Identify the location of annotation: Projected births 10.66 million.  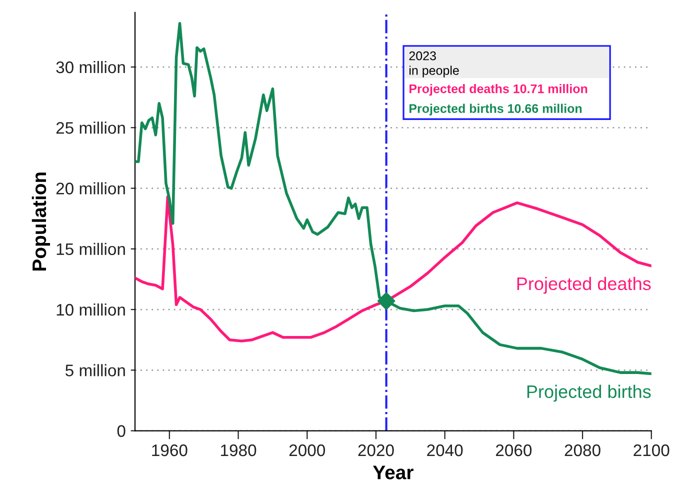
(496, 110).